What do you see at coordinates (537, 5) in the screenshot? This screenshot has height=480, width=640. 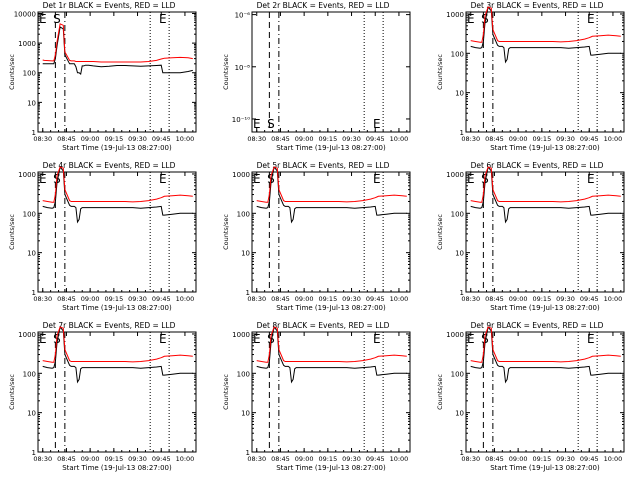 I see `panel-title: Det 3r BLACK = Events, RED = LLD` at bounding box center [537, 5].